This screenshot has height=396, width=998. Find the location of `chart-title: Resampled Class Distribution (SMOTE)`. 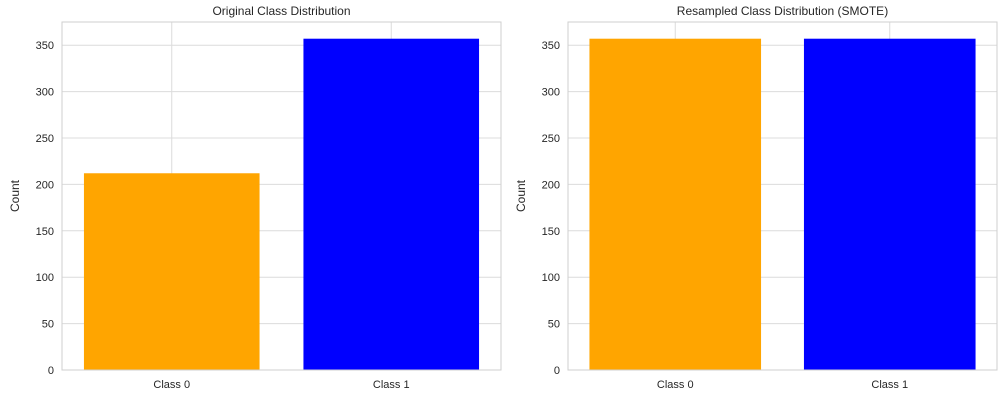

chart-title: Resampled Class Distribution (SMOTE) is located at coordinates (782, 11).